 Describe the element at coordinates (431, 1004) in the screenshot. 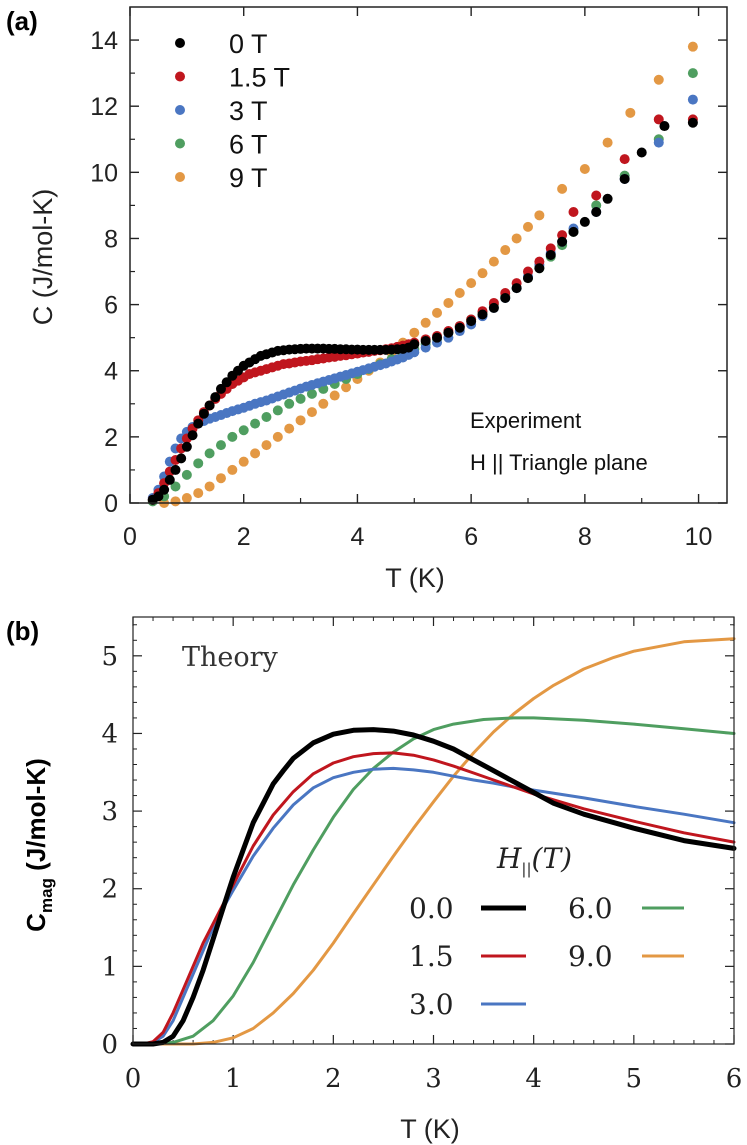

I see `legend-label: 3.0` at that location.